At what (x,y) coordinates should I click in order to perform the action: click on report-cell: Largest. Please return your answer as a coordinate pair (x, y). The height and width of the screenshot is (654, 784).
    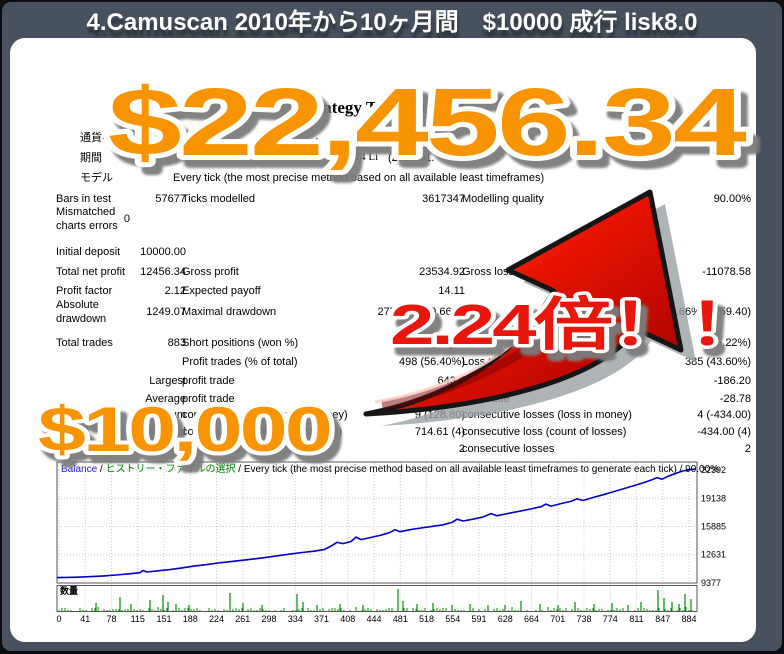
    Looking at the image, I should click on (167, 381).